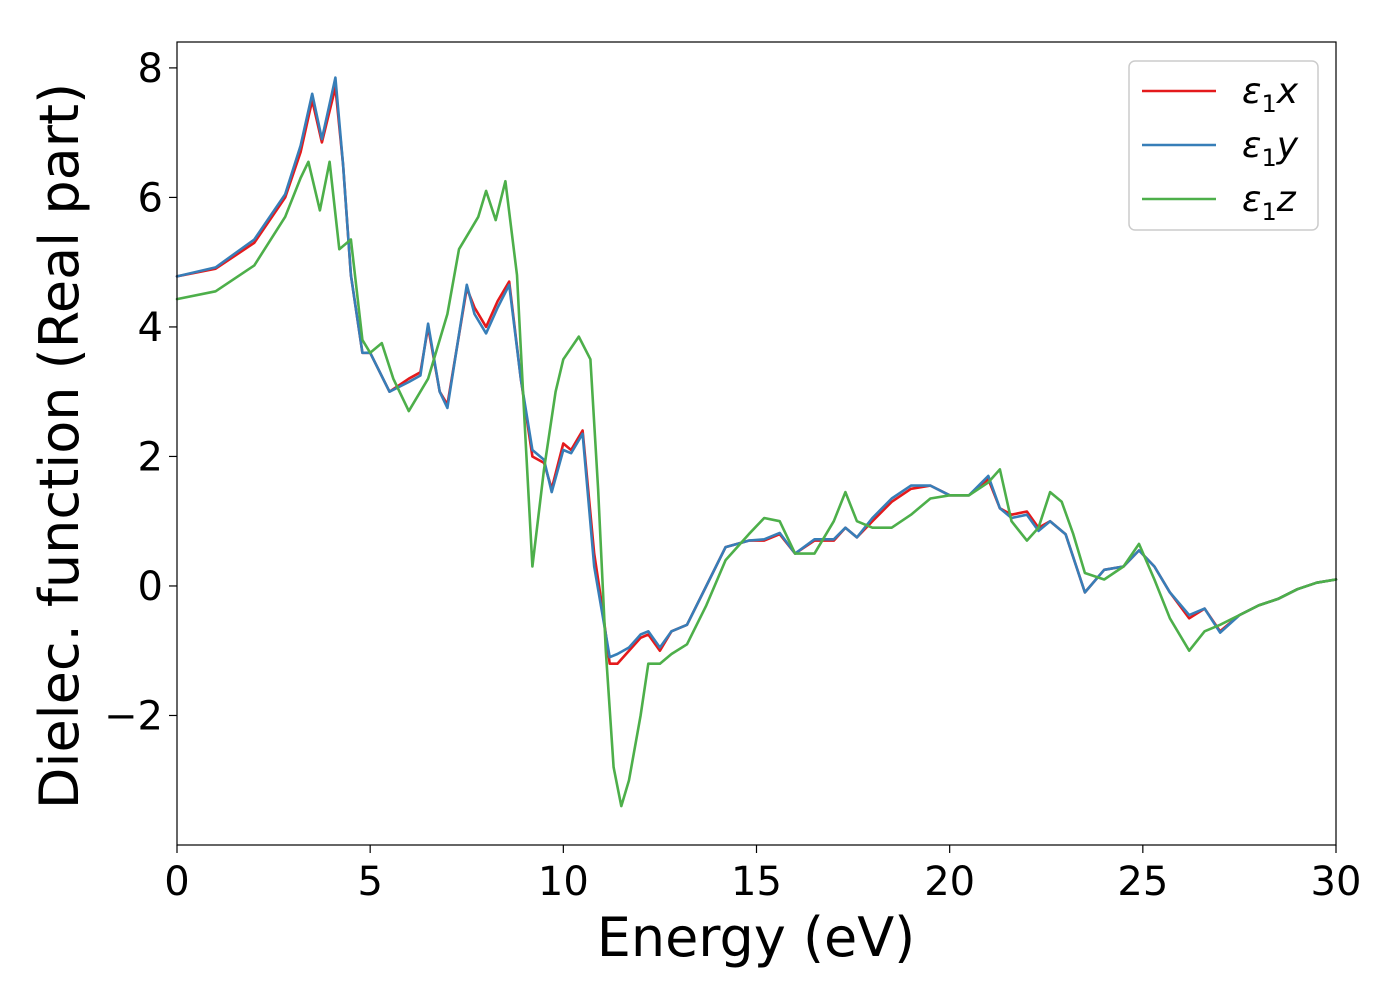 Image resolution: width=1400 pixels, height=1000 pixels. I want to click on y-tick-label: 0, so click(150, 587).